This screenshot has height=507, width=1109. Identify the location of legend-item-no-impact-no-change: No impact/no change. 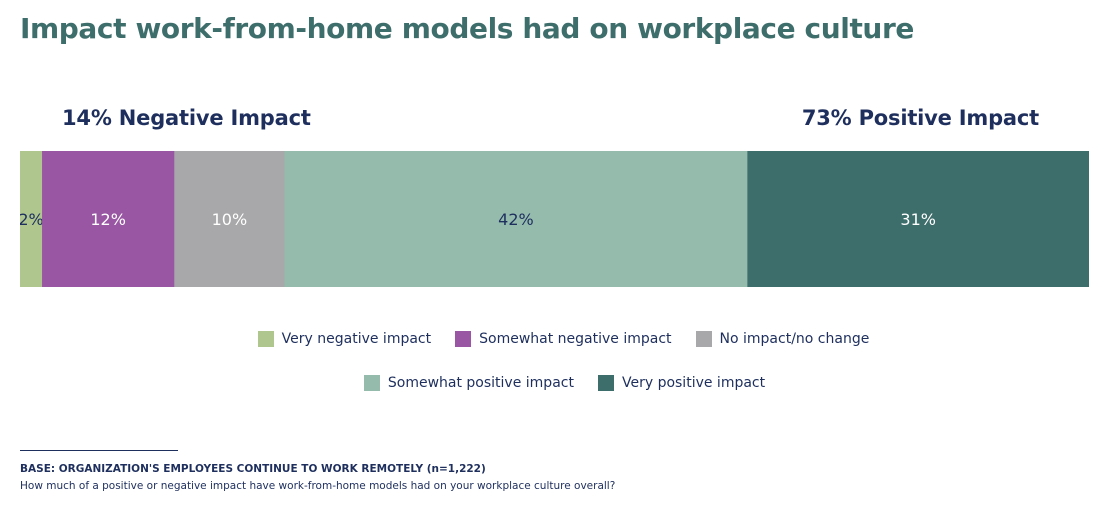
(782, 339).